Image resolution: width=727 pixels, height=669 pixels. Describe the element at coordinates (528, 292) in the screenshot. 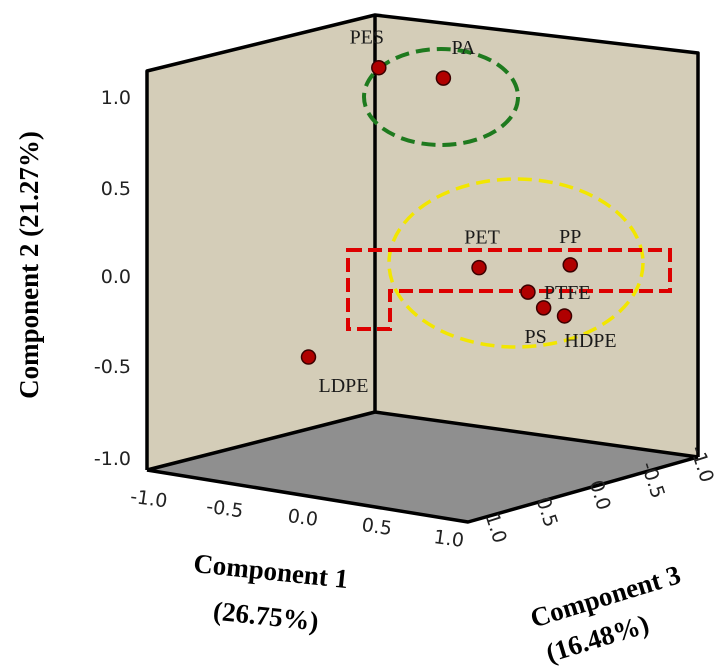

I see `data-point-ptfe` at that location.